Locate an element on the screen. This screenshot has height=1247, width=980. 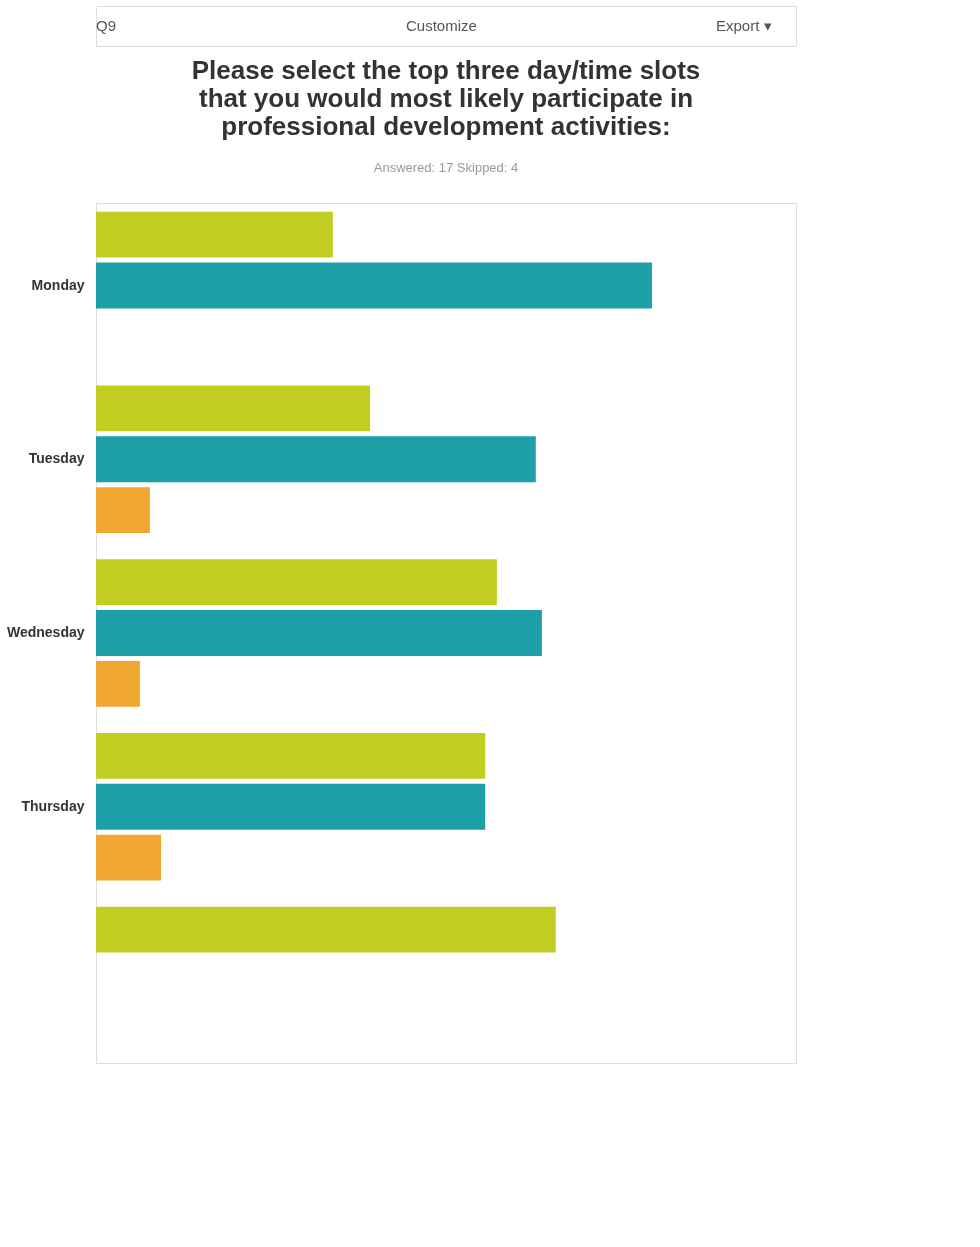
y-tick-label: Tuesday is located at coordinates (56, 458).